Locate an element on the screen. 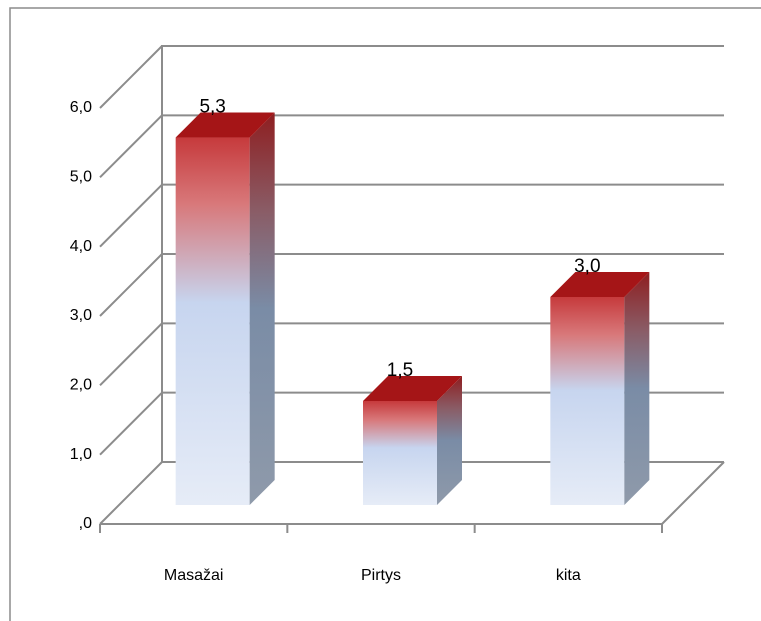 The image size is (761, 621). y-tick-label: 6,0 is located at coordinates (81, 107).